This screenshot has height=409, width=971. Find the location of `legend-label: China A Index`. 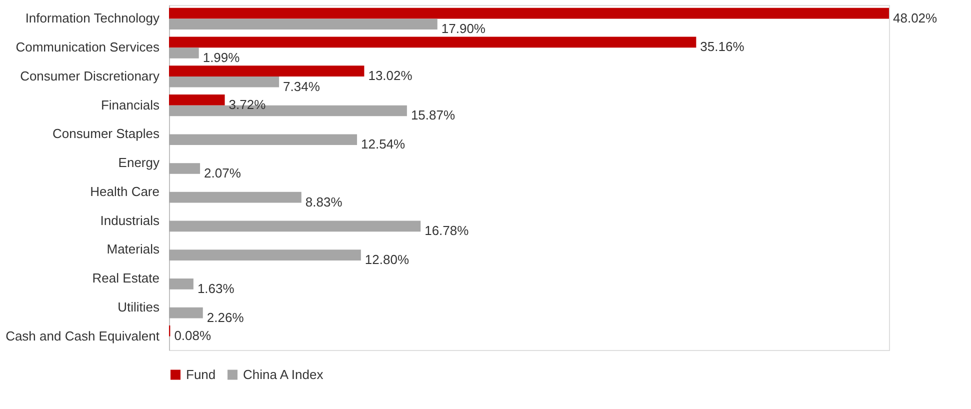

legend-label: China A Index is located at coordinates (283, 374).